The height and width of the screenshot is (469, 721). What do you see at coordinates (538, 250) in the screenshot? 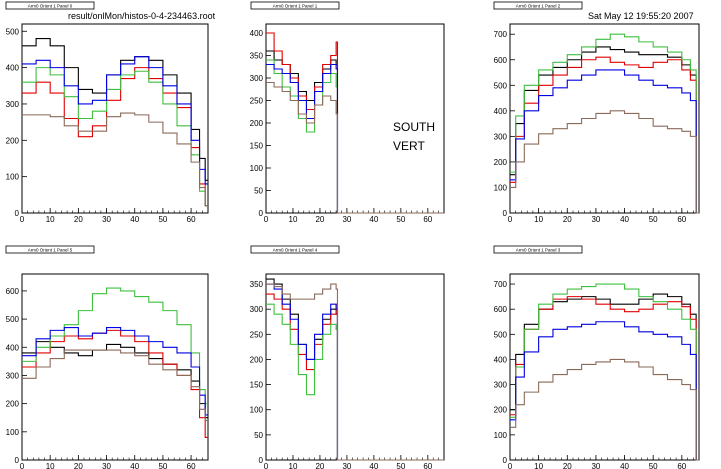
I see `panel-title: Arm0 Orient 1 Panel 3` at bounding box center [538, 250].